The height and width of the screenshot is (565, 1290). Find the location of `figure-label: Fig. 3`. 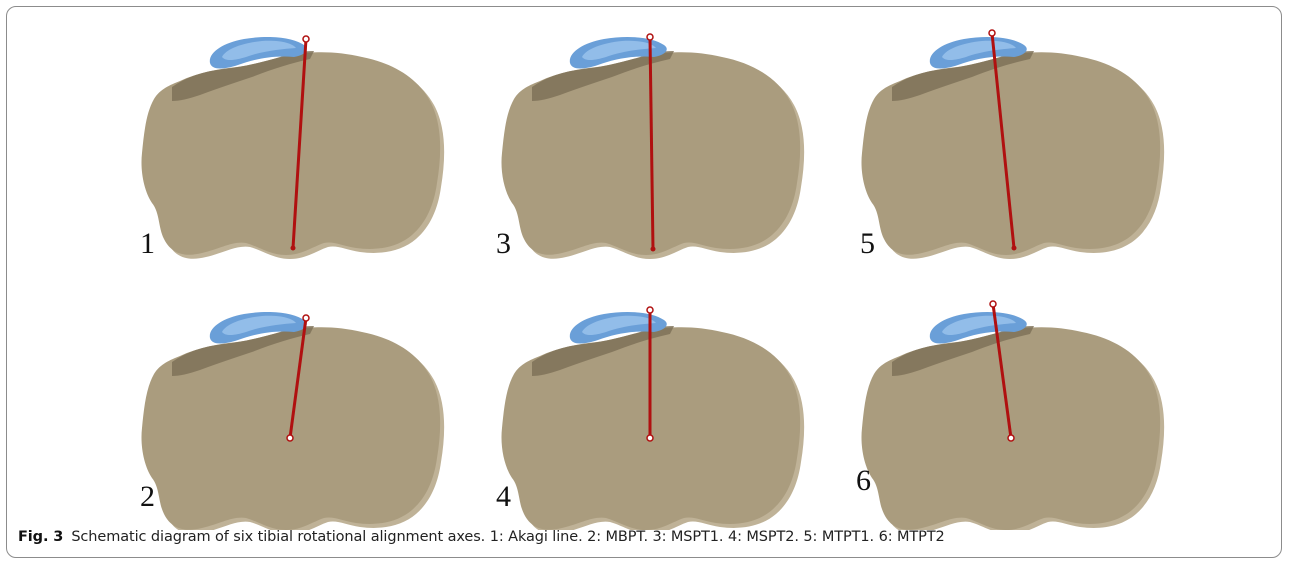

figure-label: Fig. 3 is located at coordinates (41, 537).